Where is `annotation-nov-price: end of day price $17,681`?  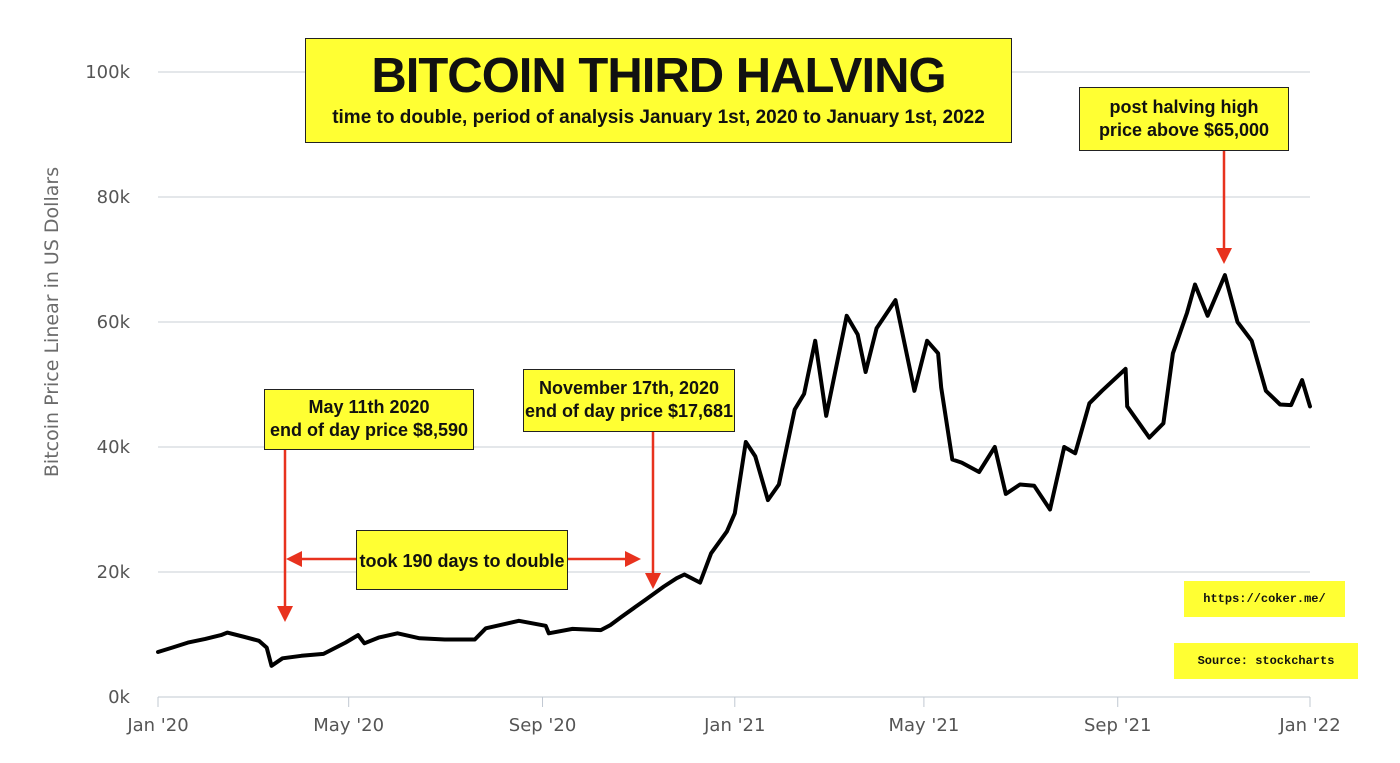
annotation-nov-price: end of day price $17,681 is located at coordinates (629, 411).